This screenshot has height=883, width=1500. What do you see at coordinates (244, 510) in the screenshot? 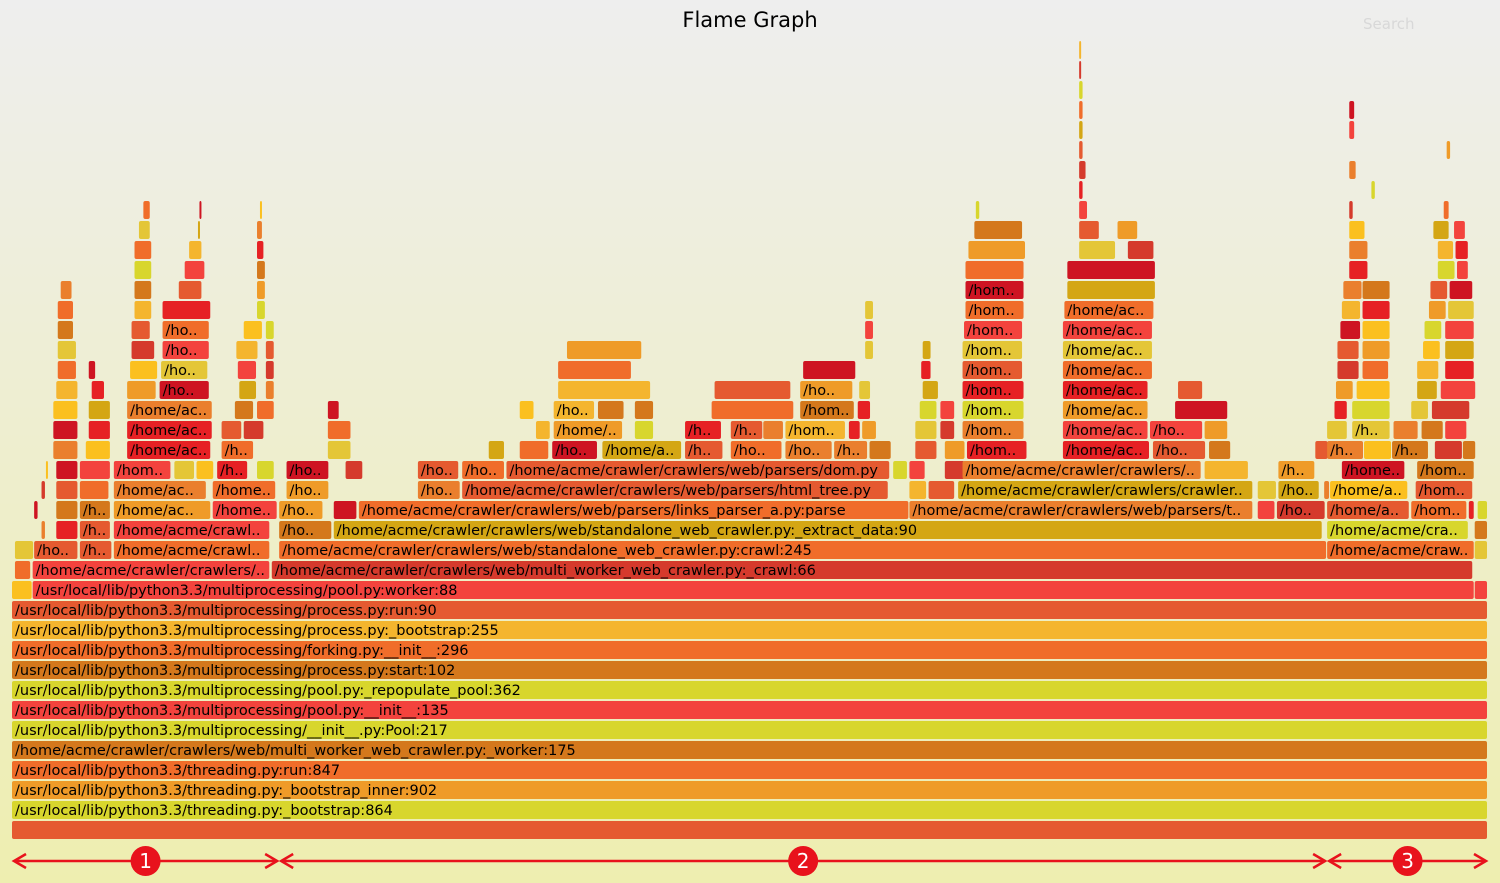
I see `flame-frame: /home..` at bounding box center [244, 510].